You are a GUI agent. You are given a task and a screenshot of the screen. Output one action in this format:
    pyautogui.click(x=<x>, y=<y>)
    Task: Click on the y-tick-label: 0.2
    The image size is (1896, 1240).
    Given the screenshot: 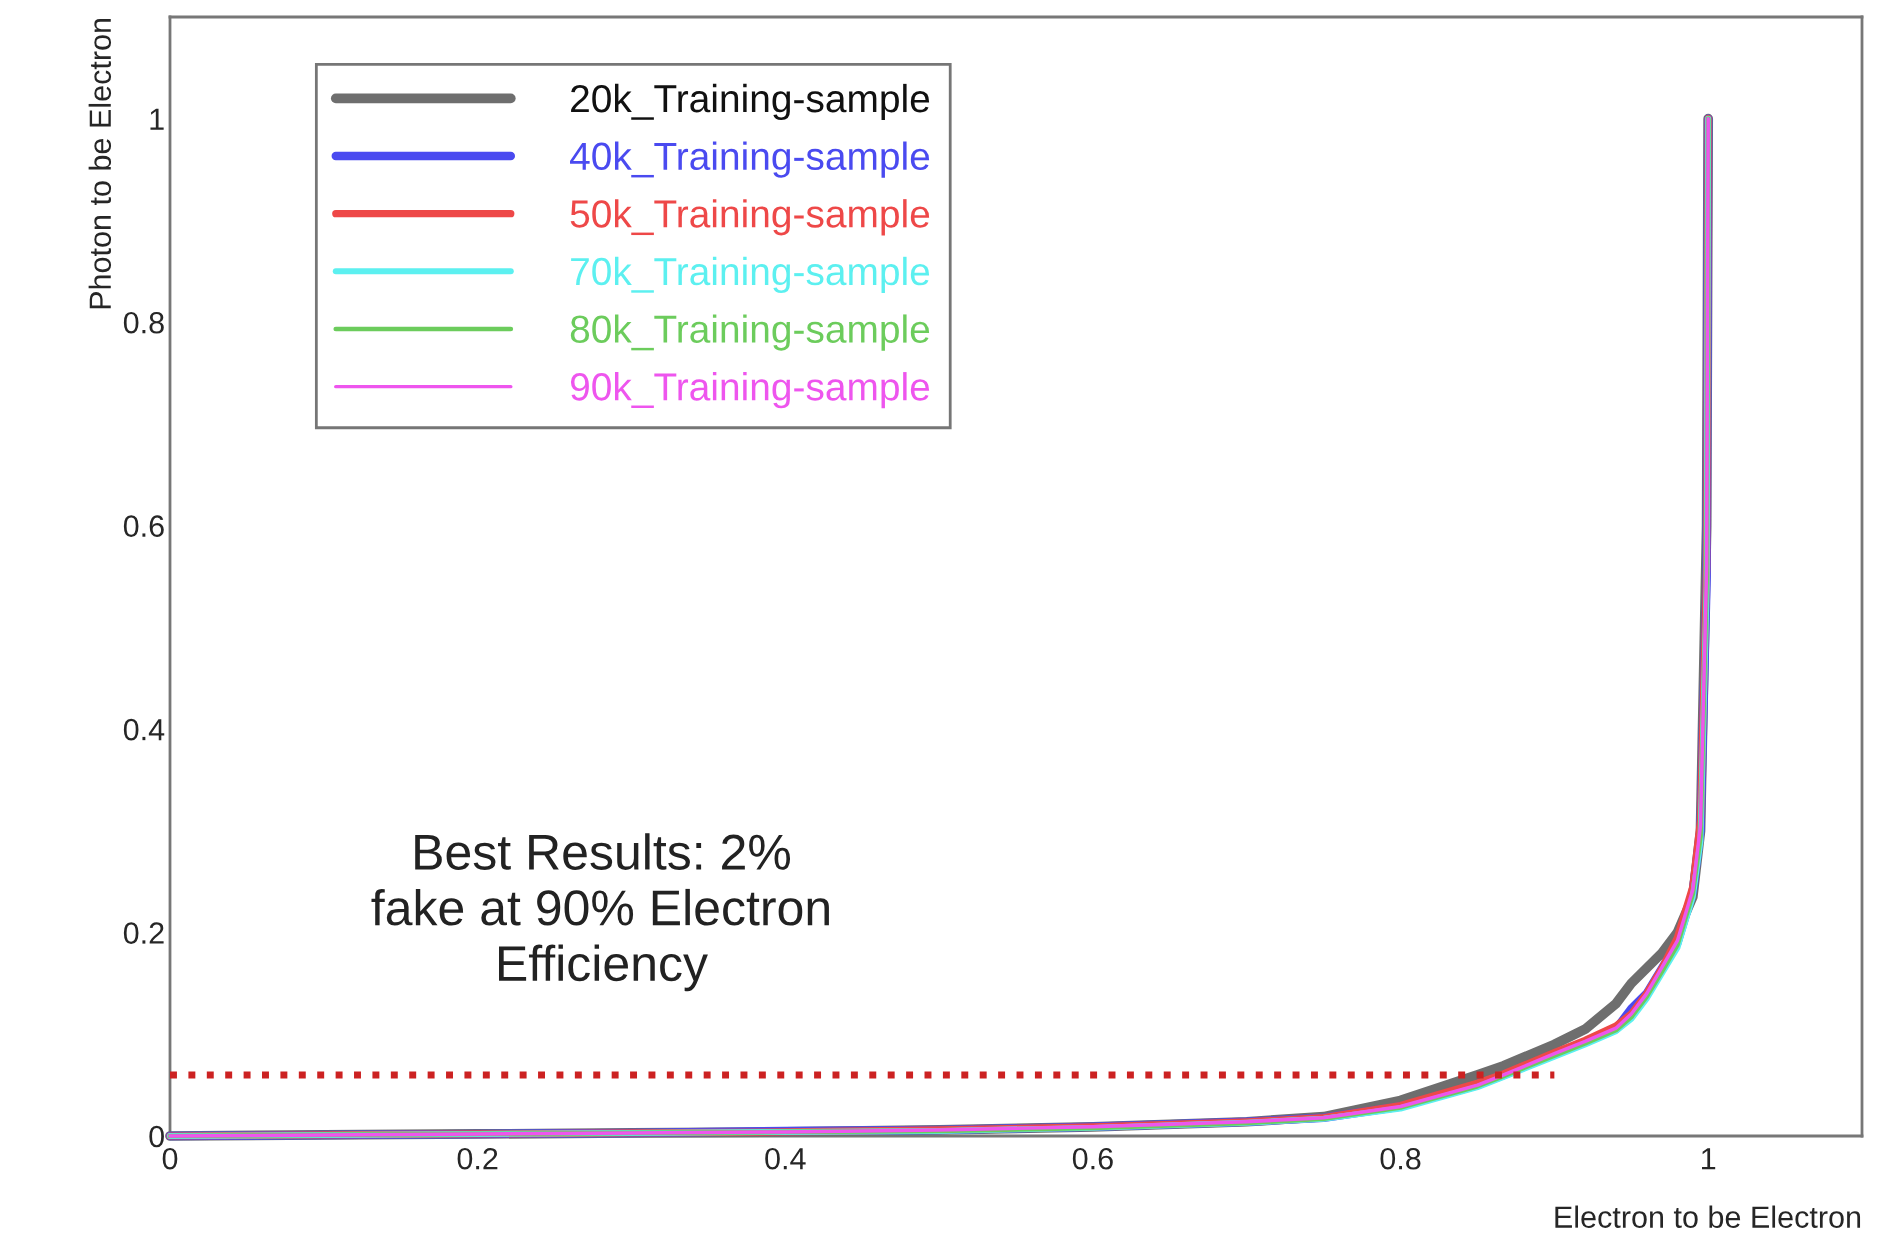 What is the action you would take?
    pyautogui.click(x=143, y=933)
    